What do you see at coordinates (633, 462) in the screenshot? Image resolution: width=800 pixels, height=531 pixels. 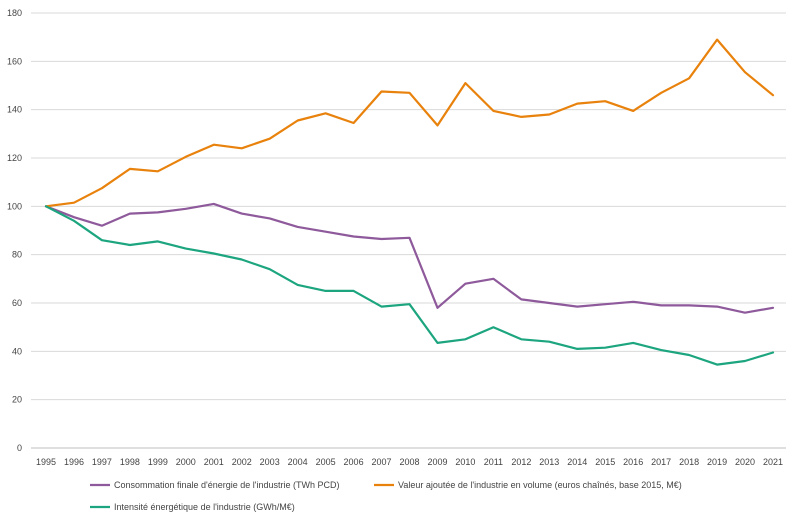 I see `x-tick-label: 2016` at bounding box center [633, 462].